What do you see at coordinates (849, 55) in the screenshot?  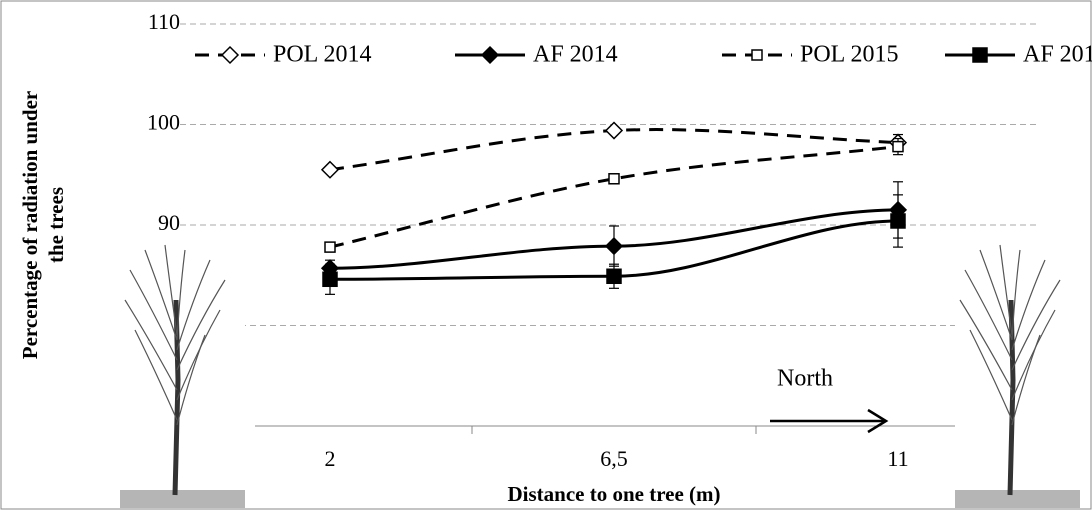 I see `legend-label: POL 2015` at bounding box center [849, 55].